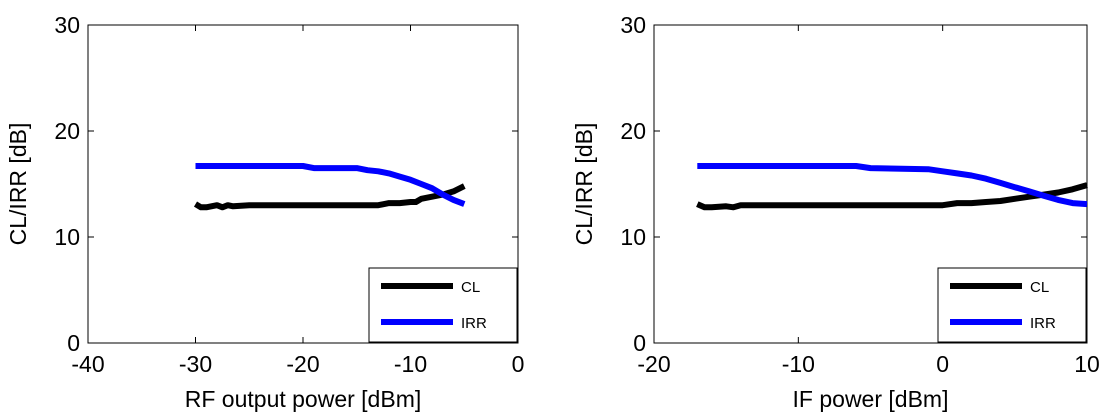 Image resolution: width=1107 pixels, height=418 pixels. What do you see at coordinates (871, 399) in the screenshot?
I see `x-axis-label: IF power [dBm]` at bounding box center [871, 399].